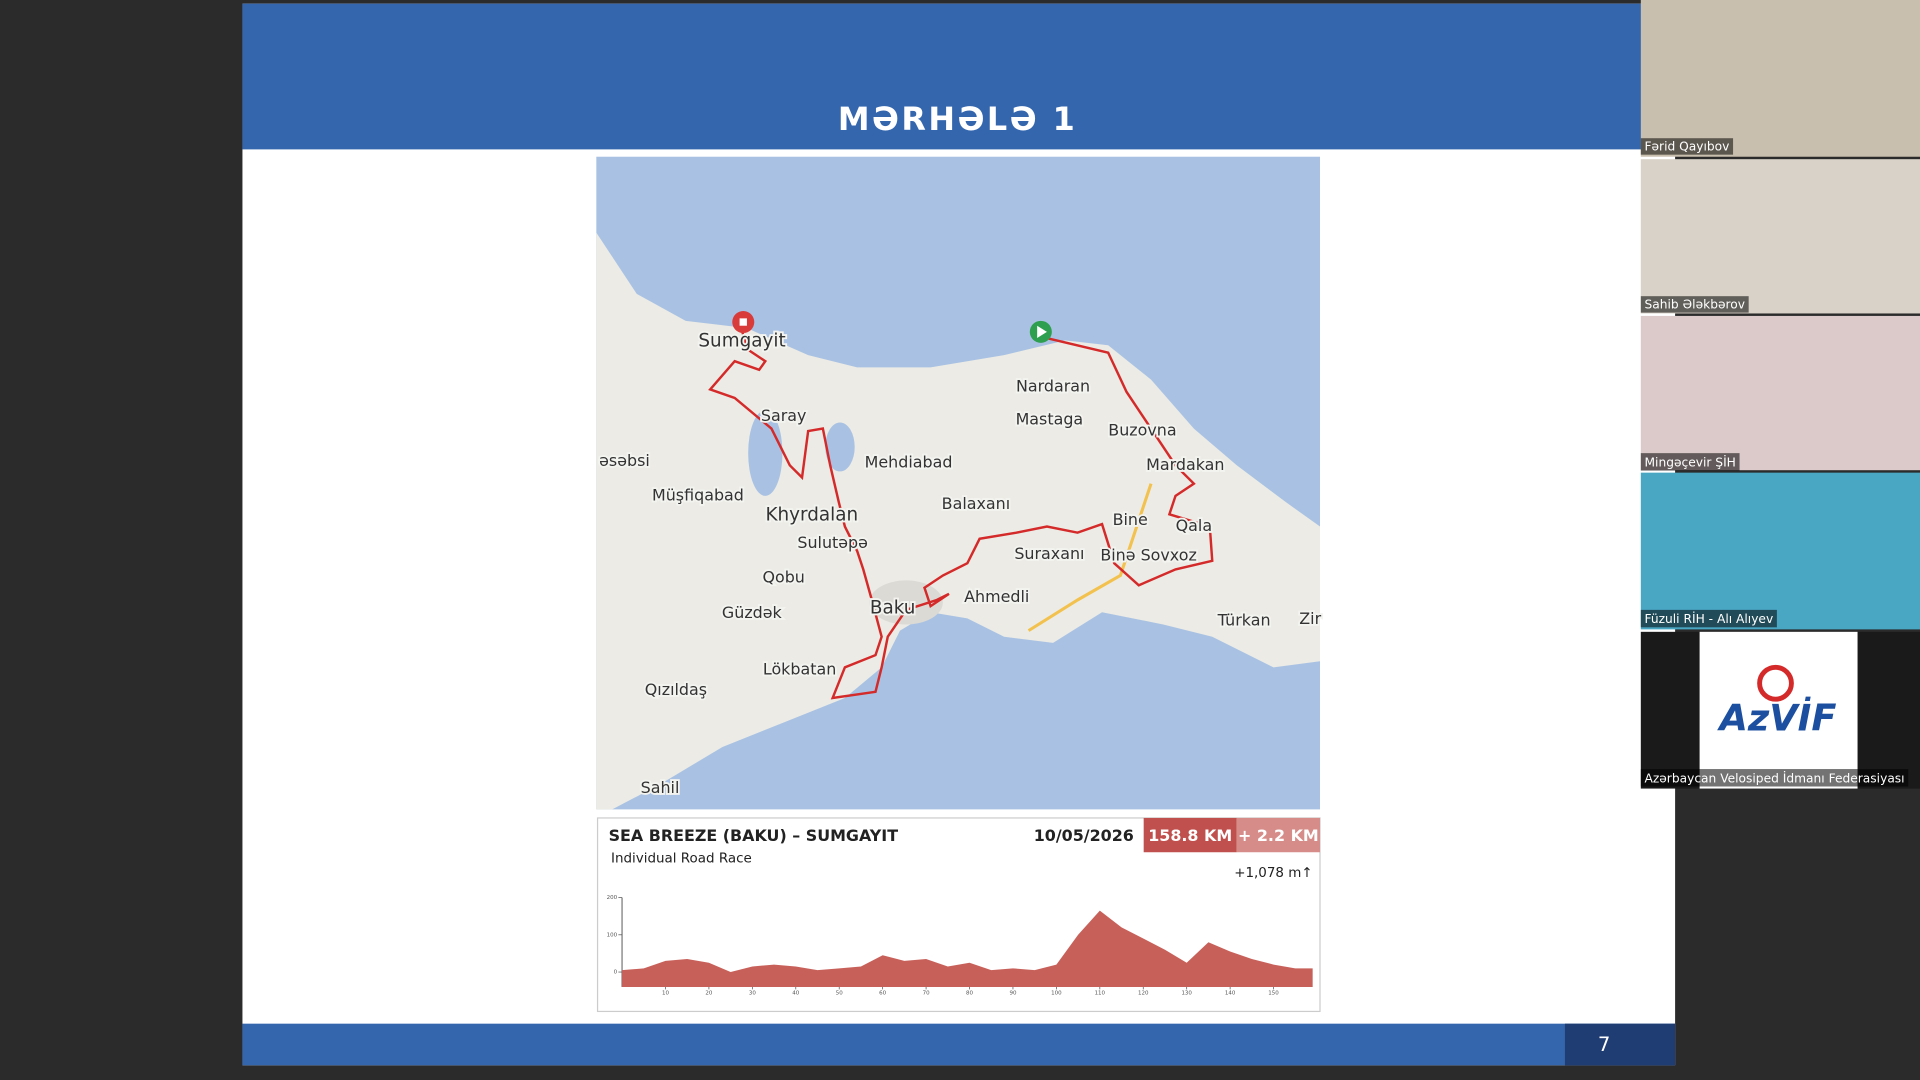 This screenshot has height=1080, width=1920. I want to click on map-label: Binə Sovxoz, so click(1148, 554).